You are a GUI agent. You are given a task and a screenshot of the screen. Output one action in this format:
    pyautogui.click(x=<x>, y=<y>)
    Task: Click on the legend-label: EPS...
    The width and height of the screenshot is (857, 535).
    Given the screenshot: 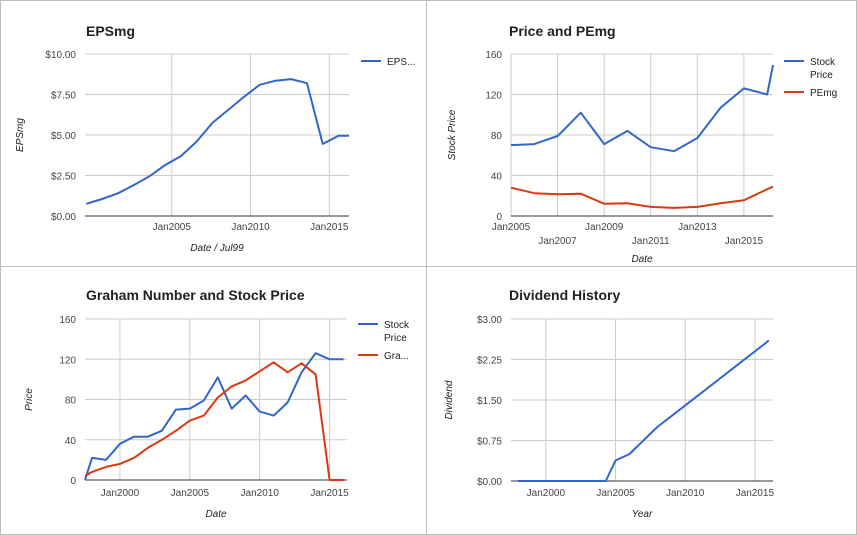 What is the action you would take?
    pyautogui.click(x=401, y=62)
    